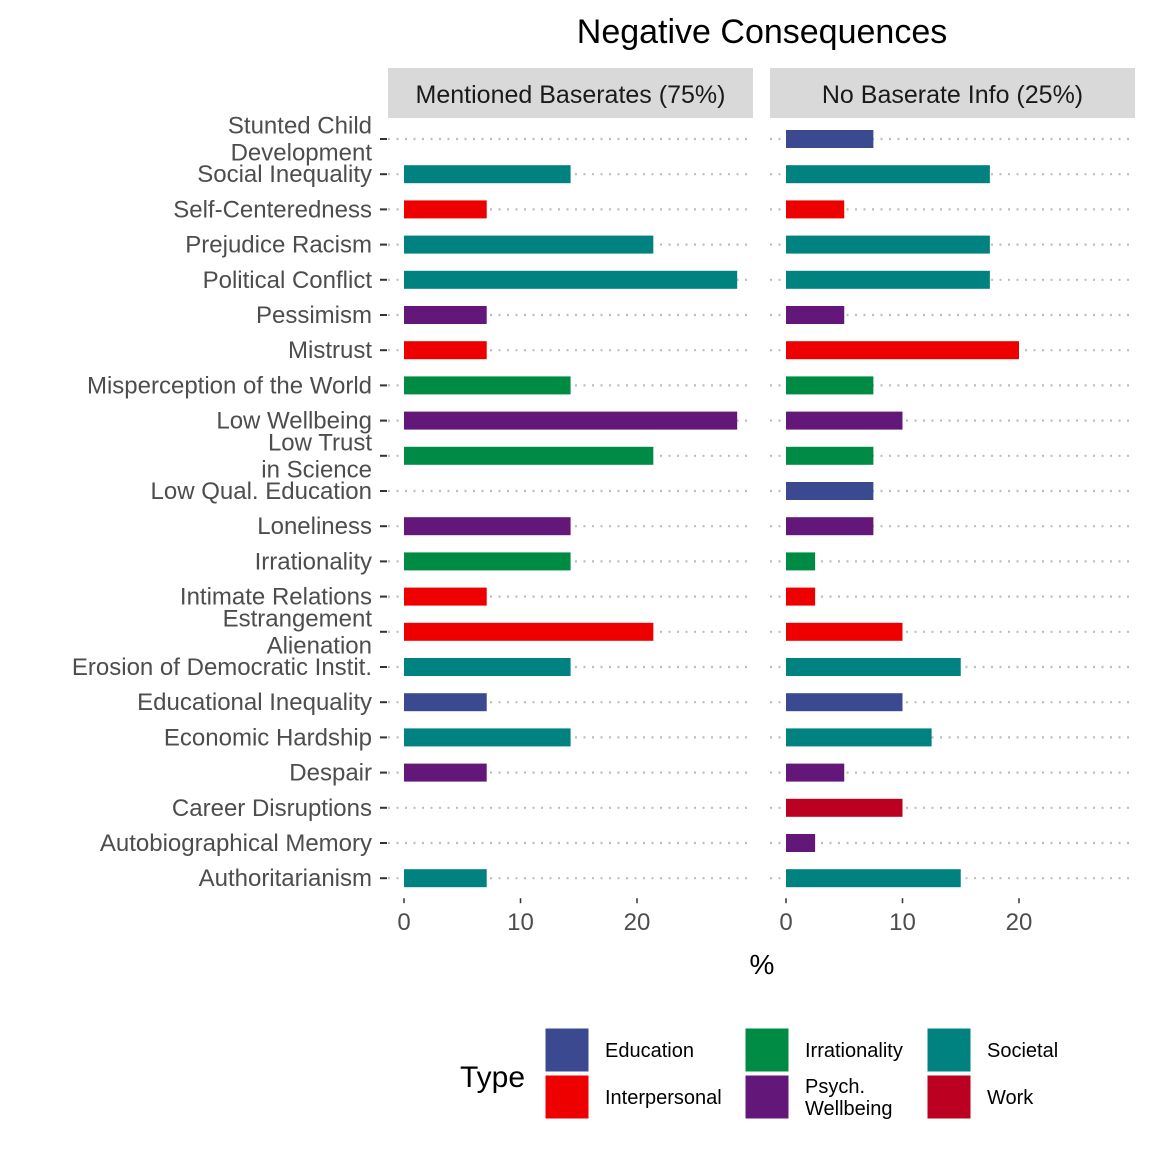 The width and height of the screenshot is (1152, 1152). I want to click on y-label-irrationality: Irrationality, so click(313, 561).